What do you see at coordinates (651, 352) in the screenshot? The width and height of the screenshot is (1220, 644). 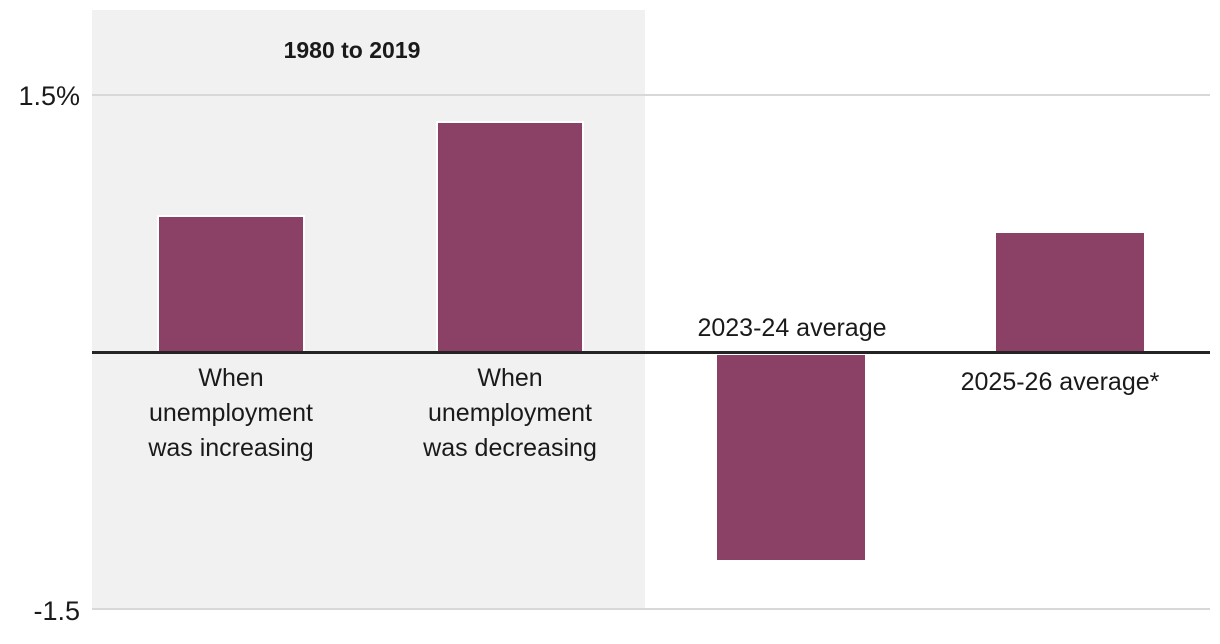 I see `zero-baseline` at bounding box center [651, 352].